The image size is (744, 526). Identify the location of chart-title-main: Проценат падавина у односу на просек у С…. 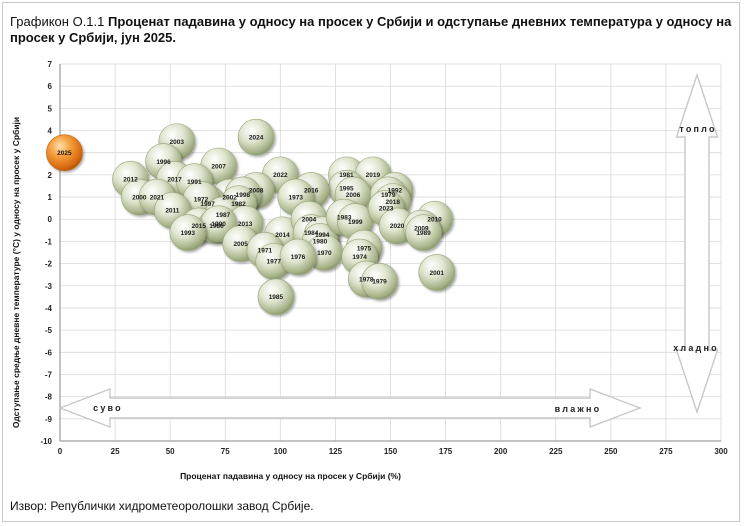
(371, 29).